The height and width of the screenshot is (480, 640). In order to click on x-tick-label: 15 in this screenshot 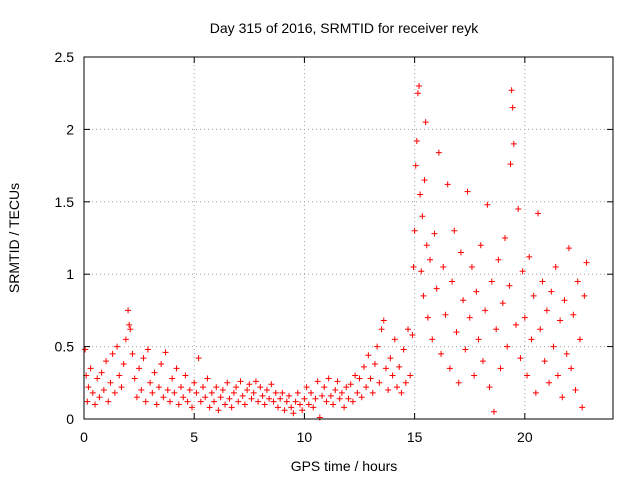, I will do `click(415, 437)`.